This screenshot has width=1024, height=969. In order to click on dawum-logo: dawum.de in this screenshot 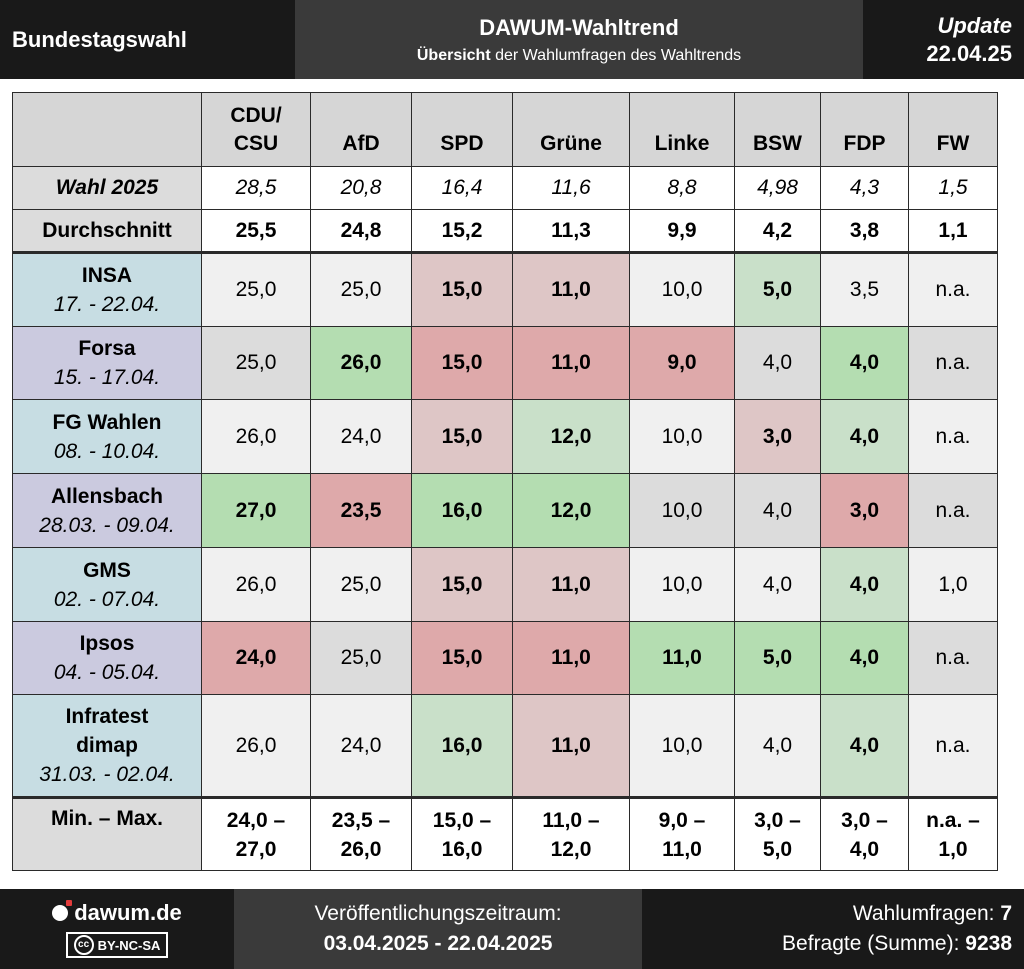, I will do `click(117, 913)`.